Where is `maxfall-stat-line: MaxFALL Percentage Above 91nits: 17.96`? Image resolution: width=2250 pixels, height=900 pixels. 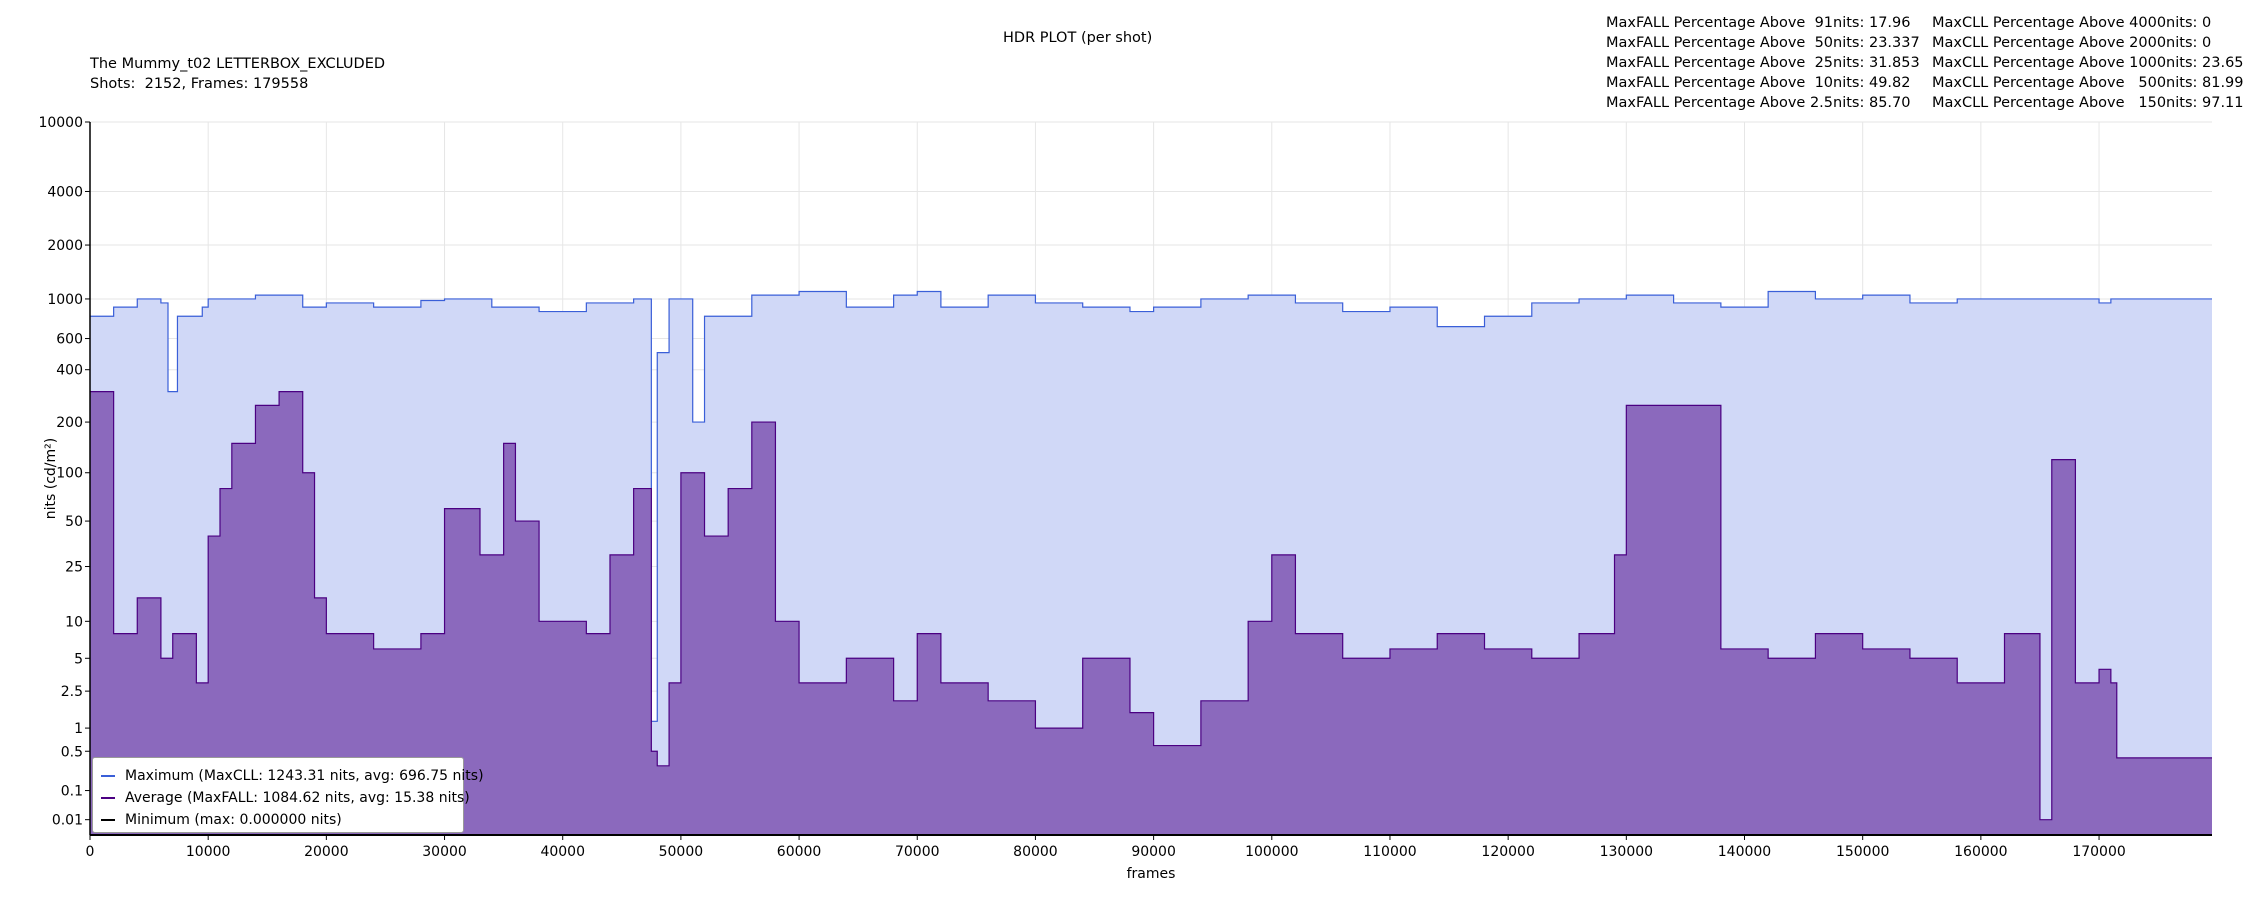 maxfall-stat-line: MaxFALL Percentage Above 91nits: 17.96 is located at coordinates (1758, 23).